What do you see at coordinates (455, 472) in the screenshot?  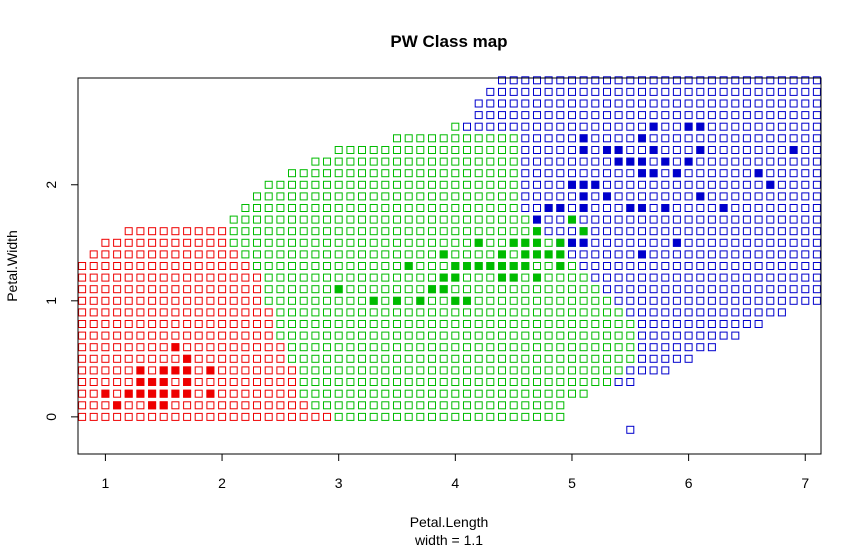 I see `x-axis: 1 2 3 4 5 6 7` at bounding box center [455, 472].